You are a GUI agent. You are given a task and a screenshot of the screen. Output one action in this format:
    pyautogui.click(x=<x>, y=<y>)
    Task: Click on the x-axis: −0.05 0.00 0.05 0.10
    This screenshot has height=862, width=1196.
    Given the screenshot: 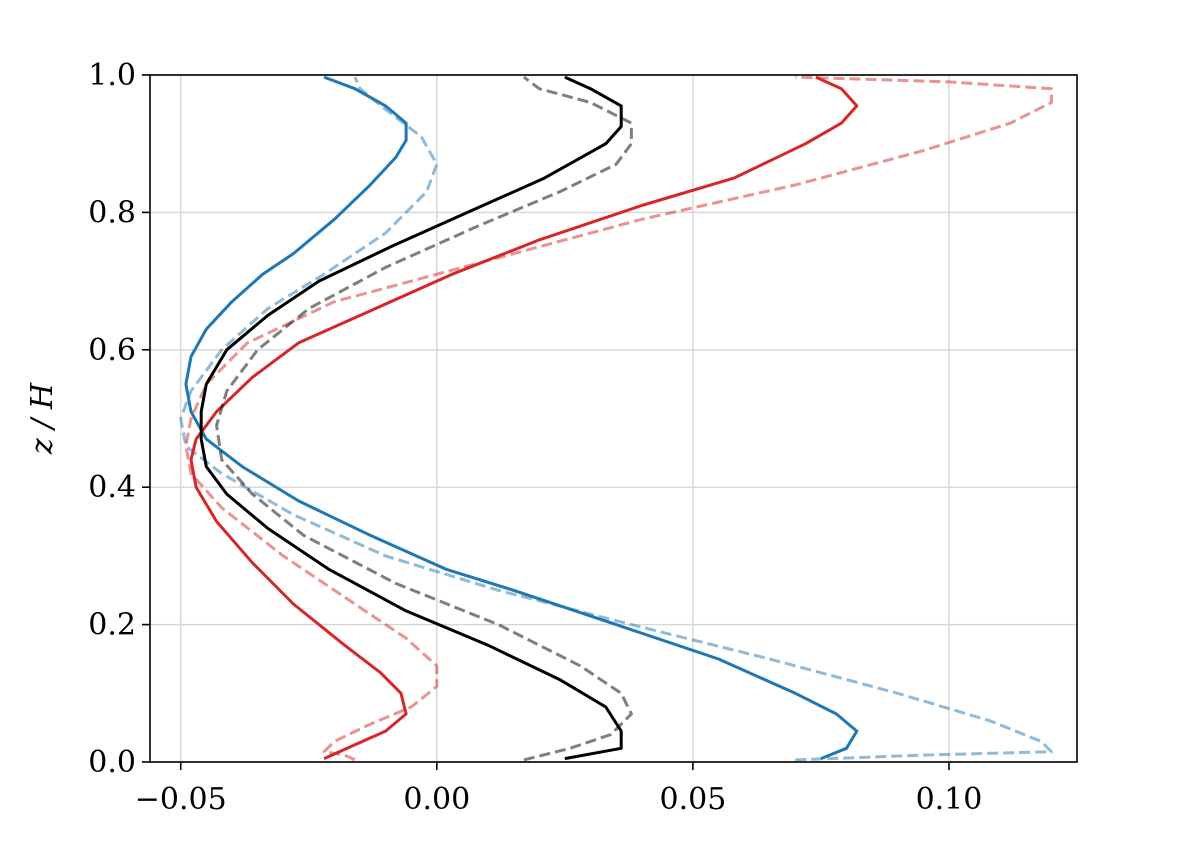 What is the action you would take?
    pyautogui.click(x=559, y=789)
    